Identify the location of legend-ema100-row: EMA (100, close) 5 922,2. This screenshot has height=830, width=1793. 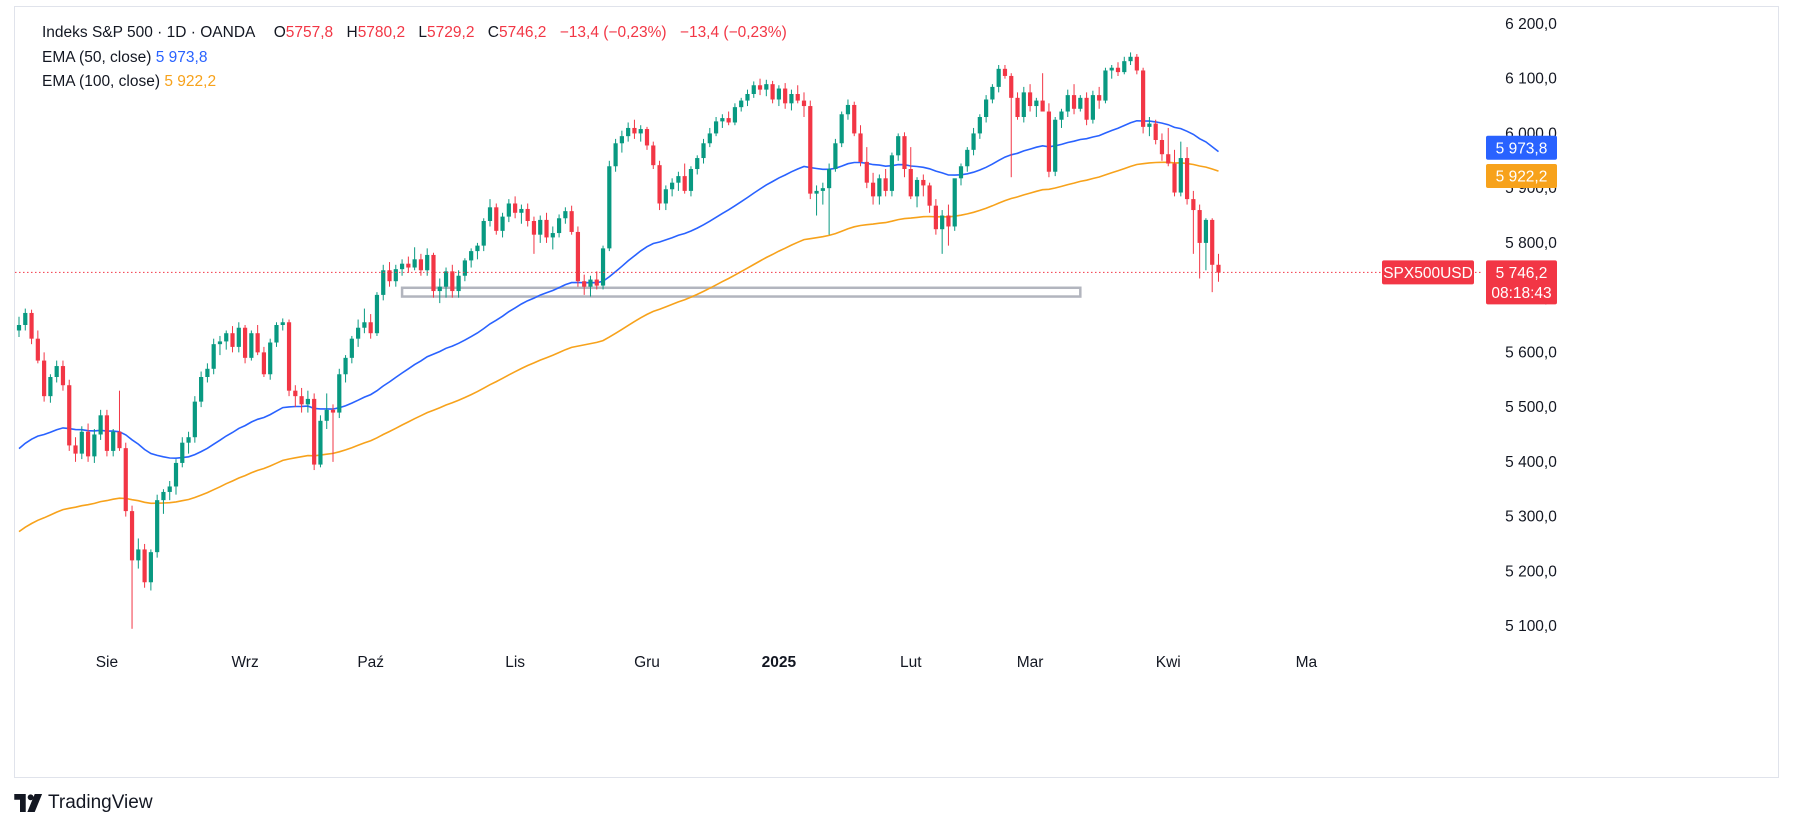
(419, 82).